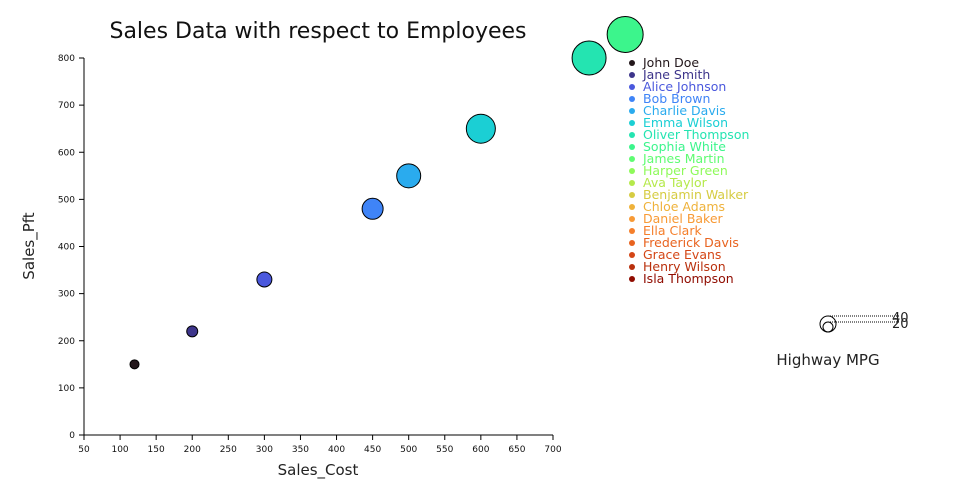  What do you see at coordinates (66, 200) in the screenshot?
I see `y-tick-label: 500` at bounding box center [66, 200].